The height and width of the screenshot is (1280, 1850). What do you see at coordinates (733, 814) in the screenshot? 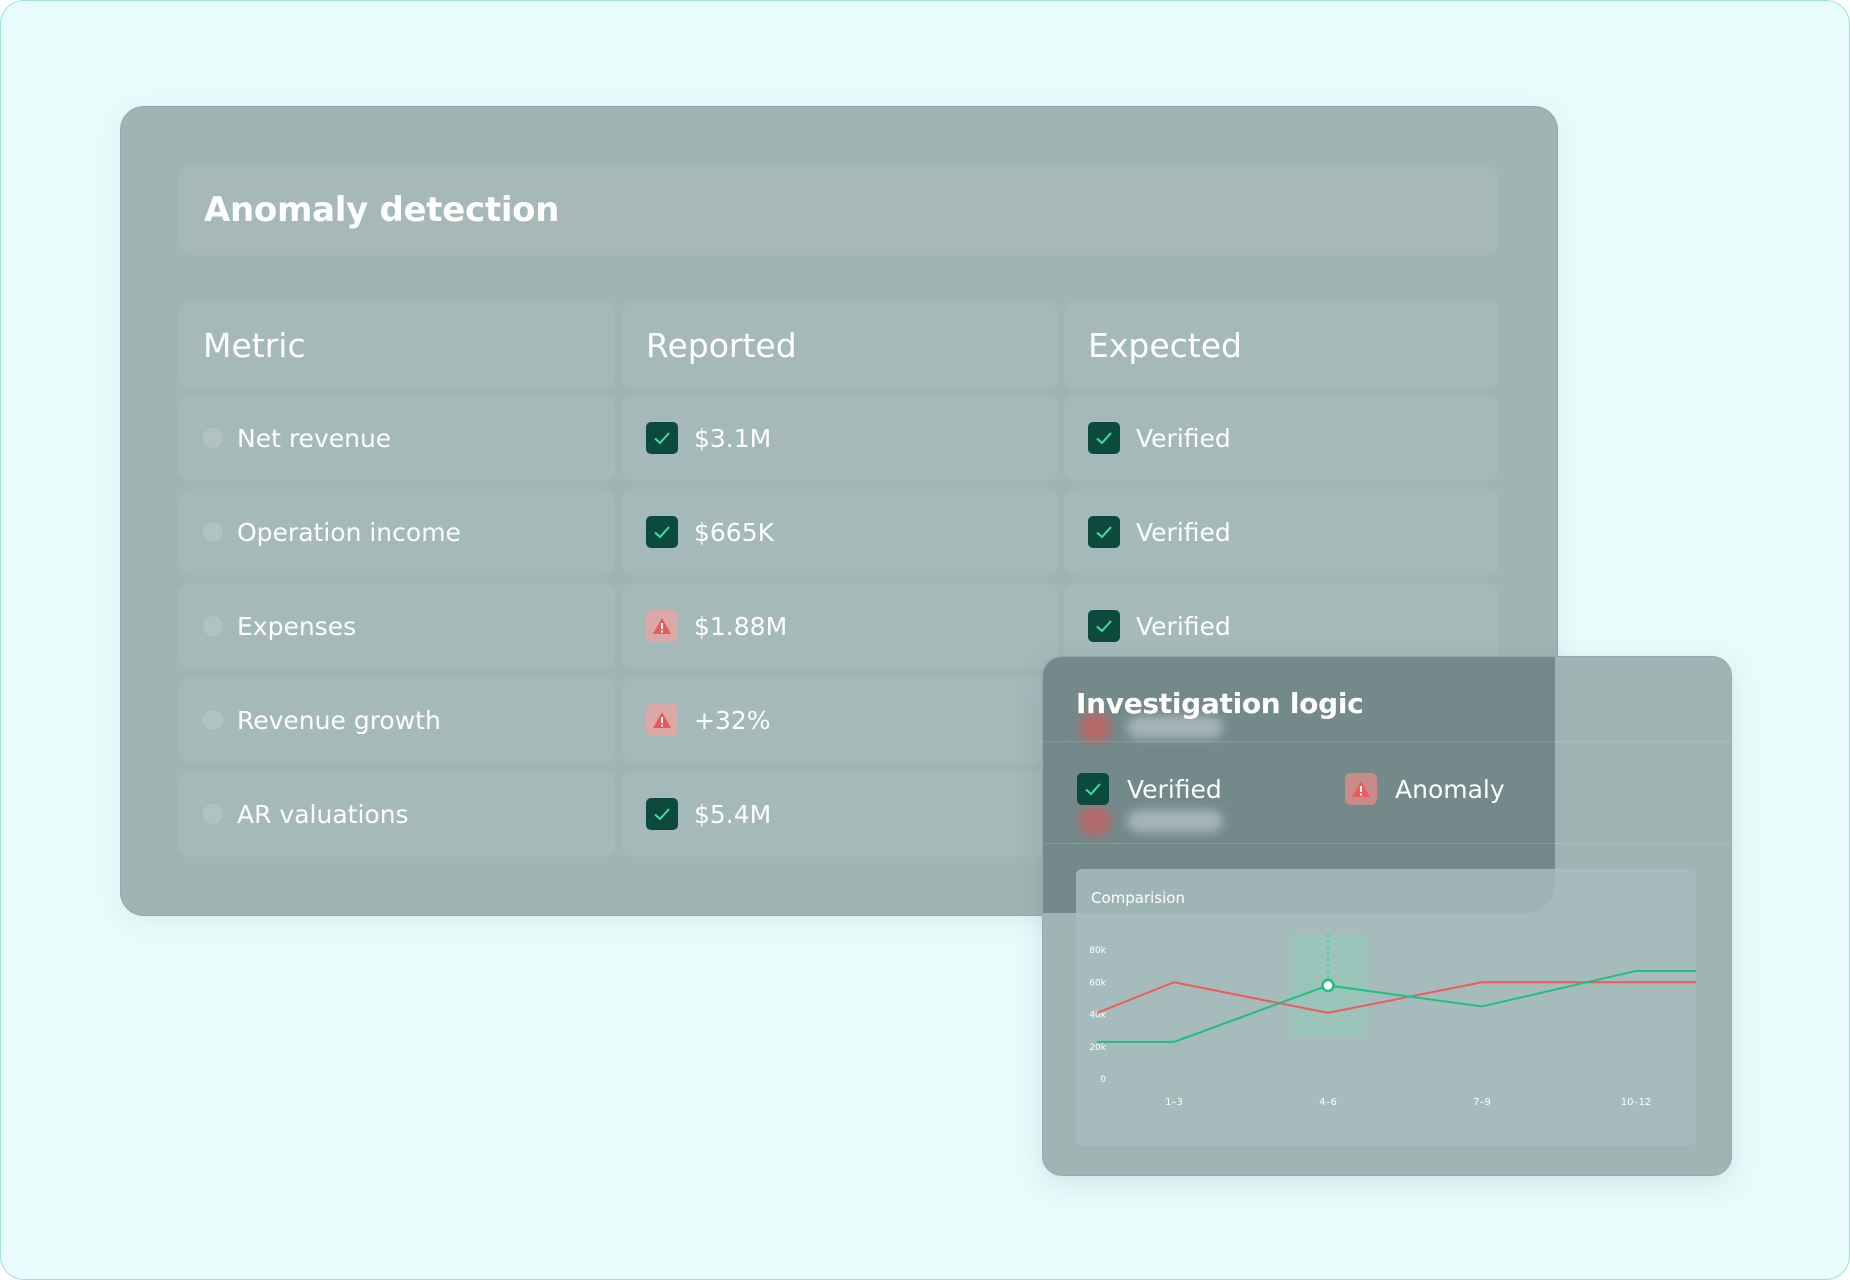
I see `reported-value: $5.4M` at bounding box center [733, 814].